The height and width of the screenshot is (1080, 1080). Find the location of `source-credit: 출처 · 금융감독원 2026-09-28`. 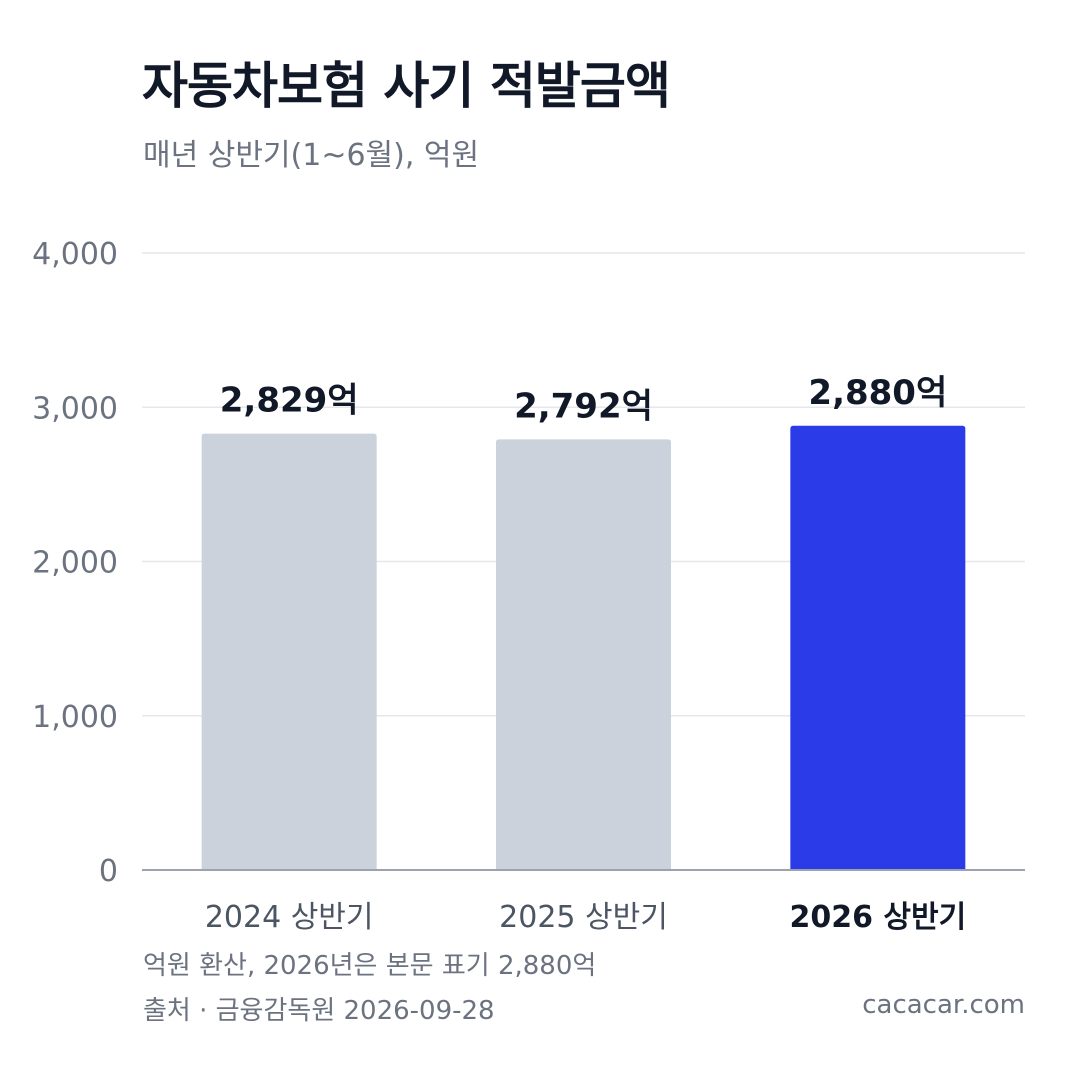

source-credit: 출처 · 금융감독원 2026-09-28 is located at coordinates (319, 1011).